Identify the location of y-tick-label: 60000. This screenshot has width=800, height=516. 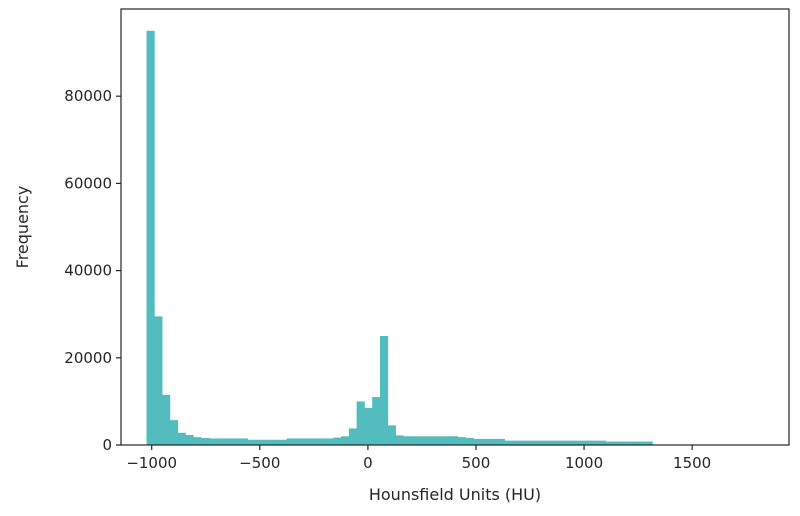
(88, 183).